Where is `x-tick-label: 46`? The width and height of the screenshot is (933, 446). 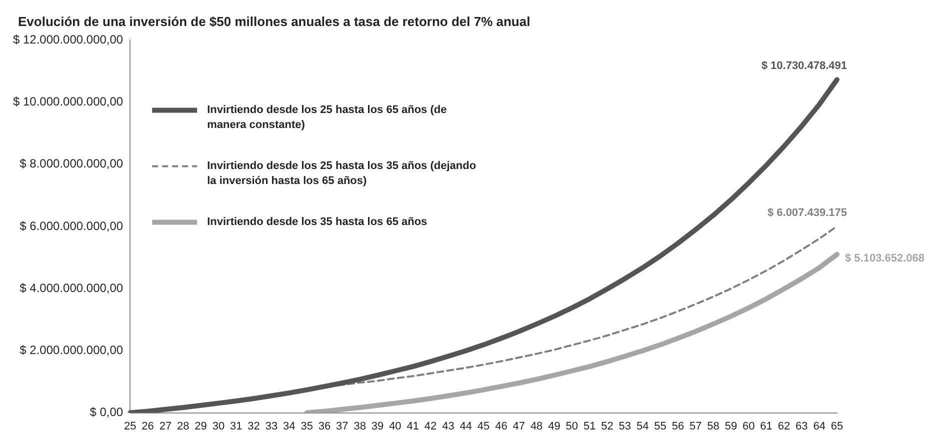
x-tick-label: 46 is located at coordinates (501, 426).